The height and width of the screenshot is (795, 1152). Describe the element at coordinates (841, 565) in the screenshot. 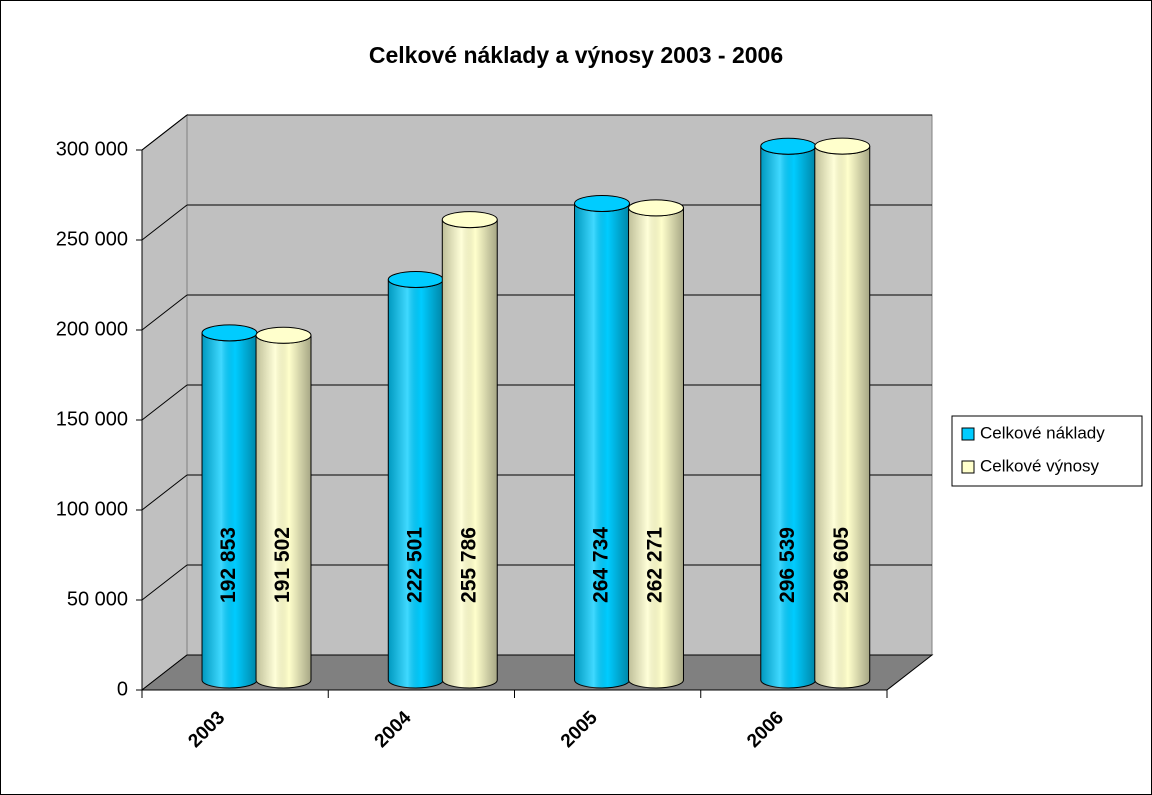

I see `value-label: 296 605` at that location.